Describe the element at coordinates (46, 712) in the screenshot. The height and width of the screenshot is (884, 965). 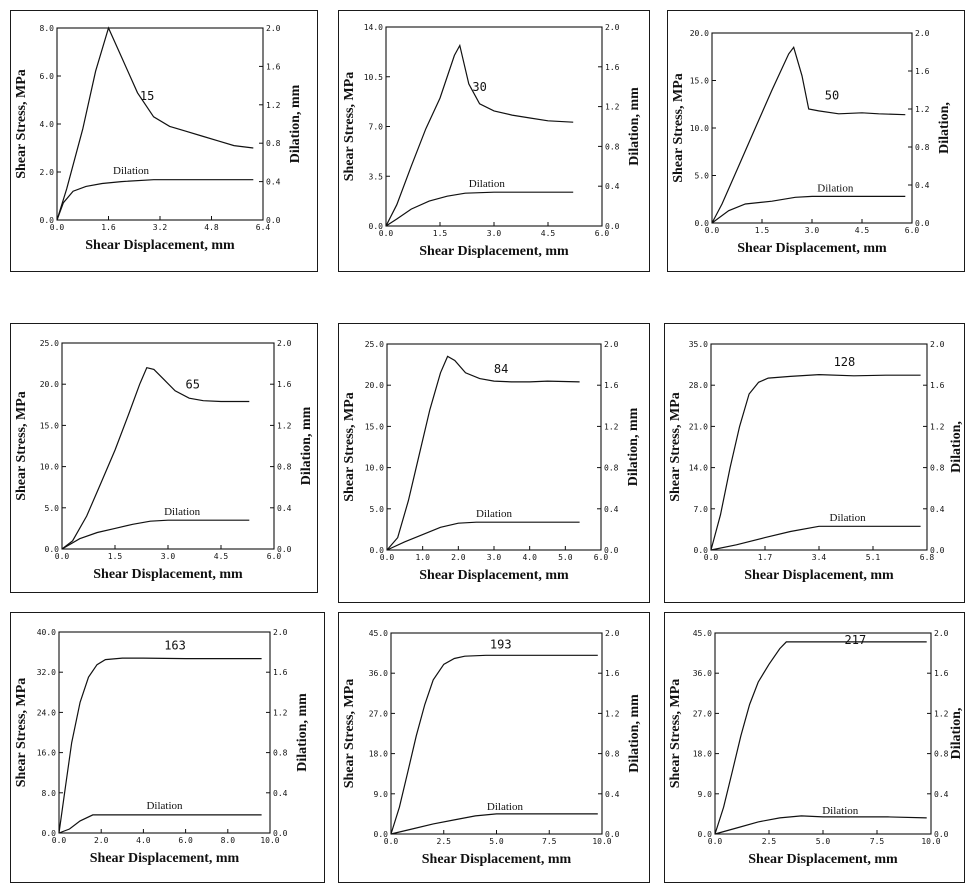
I see `y-tick-label: 24.0` at that location.